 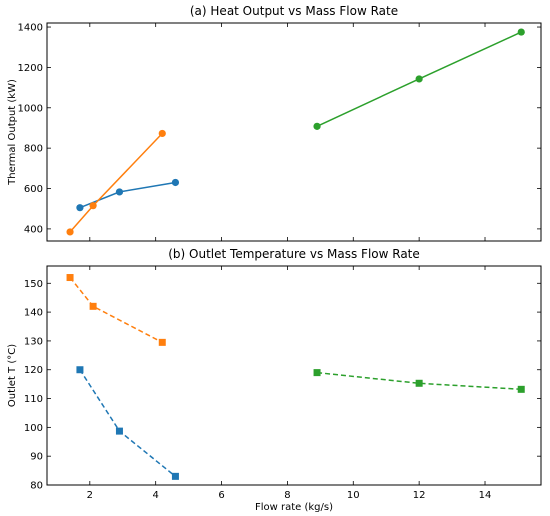 What do you see at coordinates (90, 495) in the screenshot?
I see `x-tick-label: 2` at bounding box center [90, 495].